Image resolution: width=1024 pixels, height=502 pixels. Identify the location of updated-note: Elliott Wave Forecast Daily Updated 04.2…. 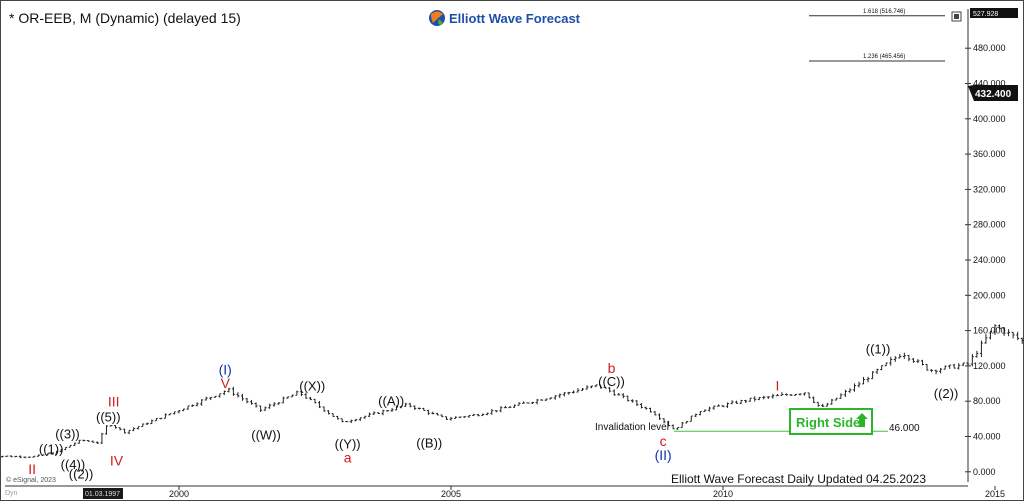
(798, 479).